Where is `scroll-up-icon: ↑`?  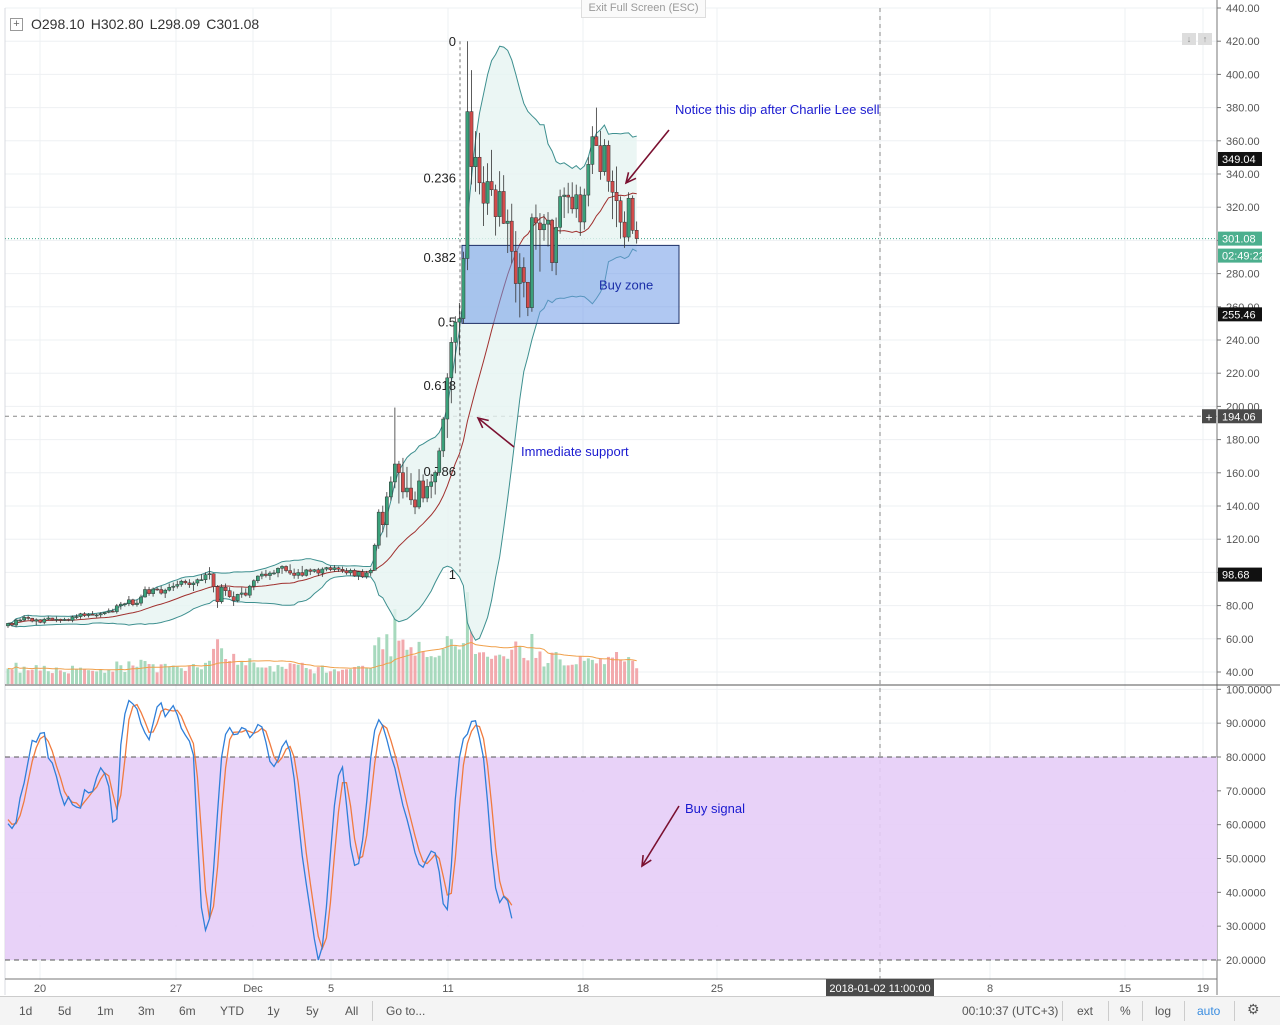 scroll-up-icon: ↑ is located at coordinates (1205, 39).